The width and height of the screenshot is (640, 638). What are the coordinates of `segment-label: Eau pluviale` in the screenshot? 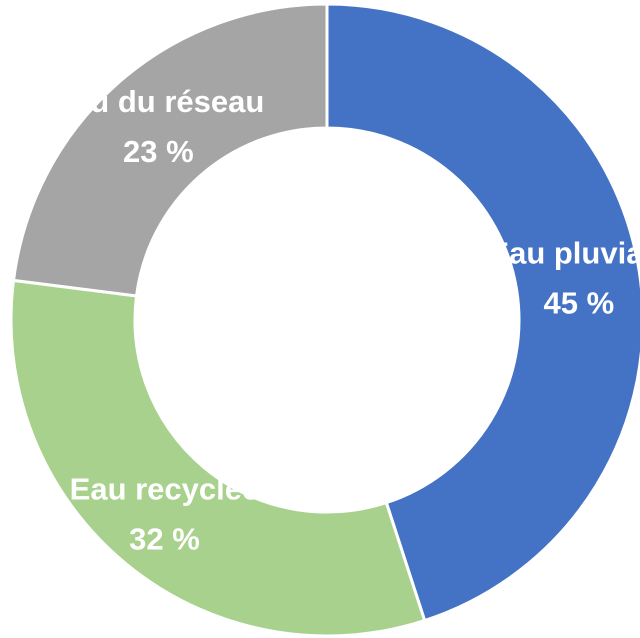 It's located at (564, 252).